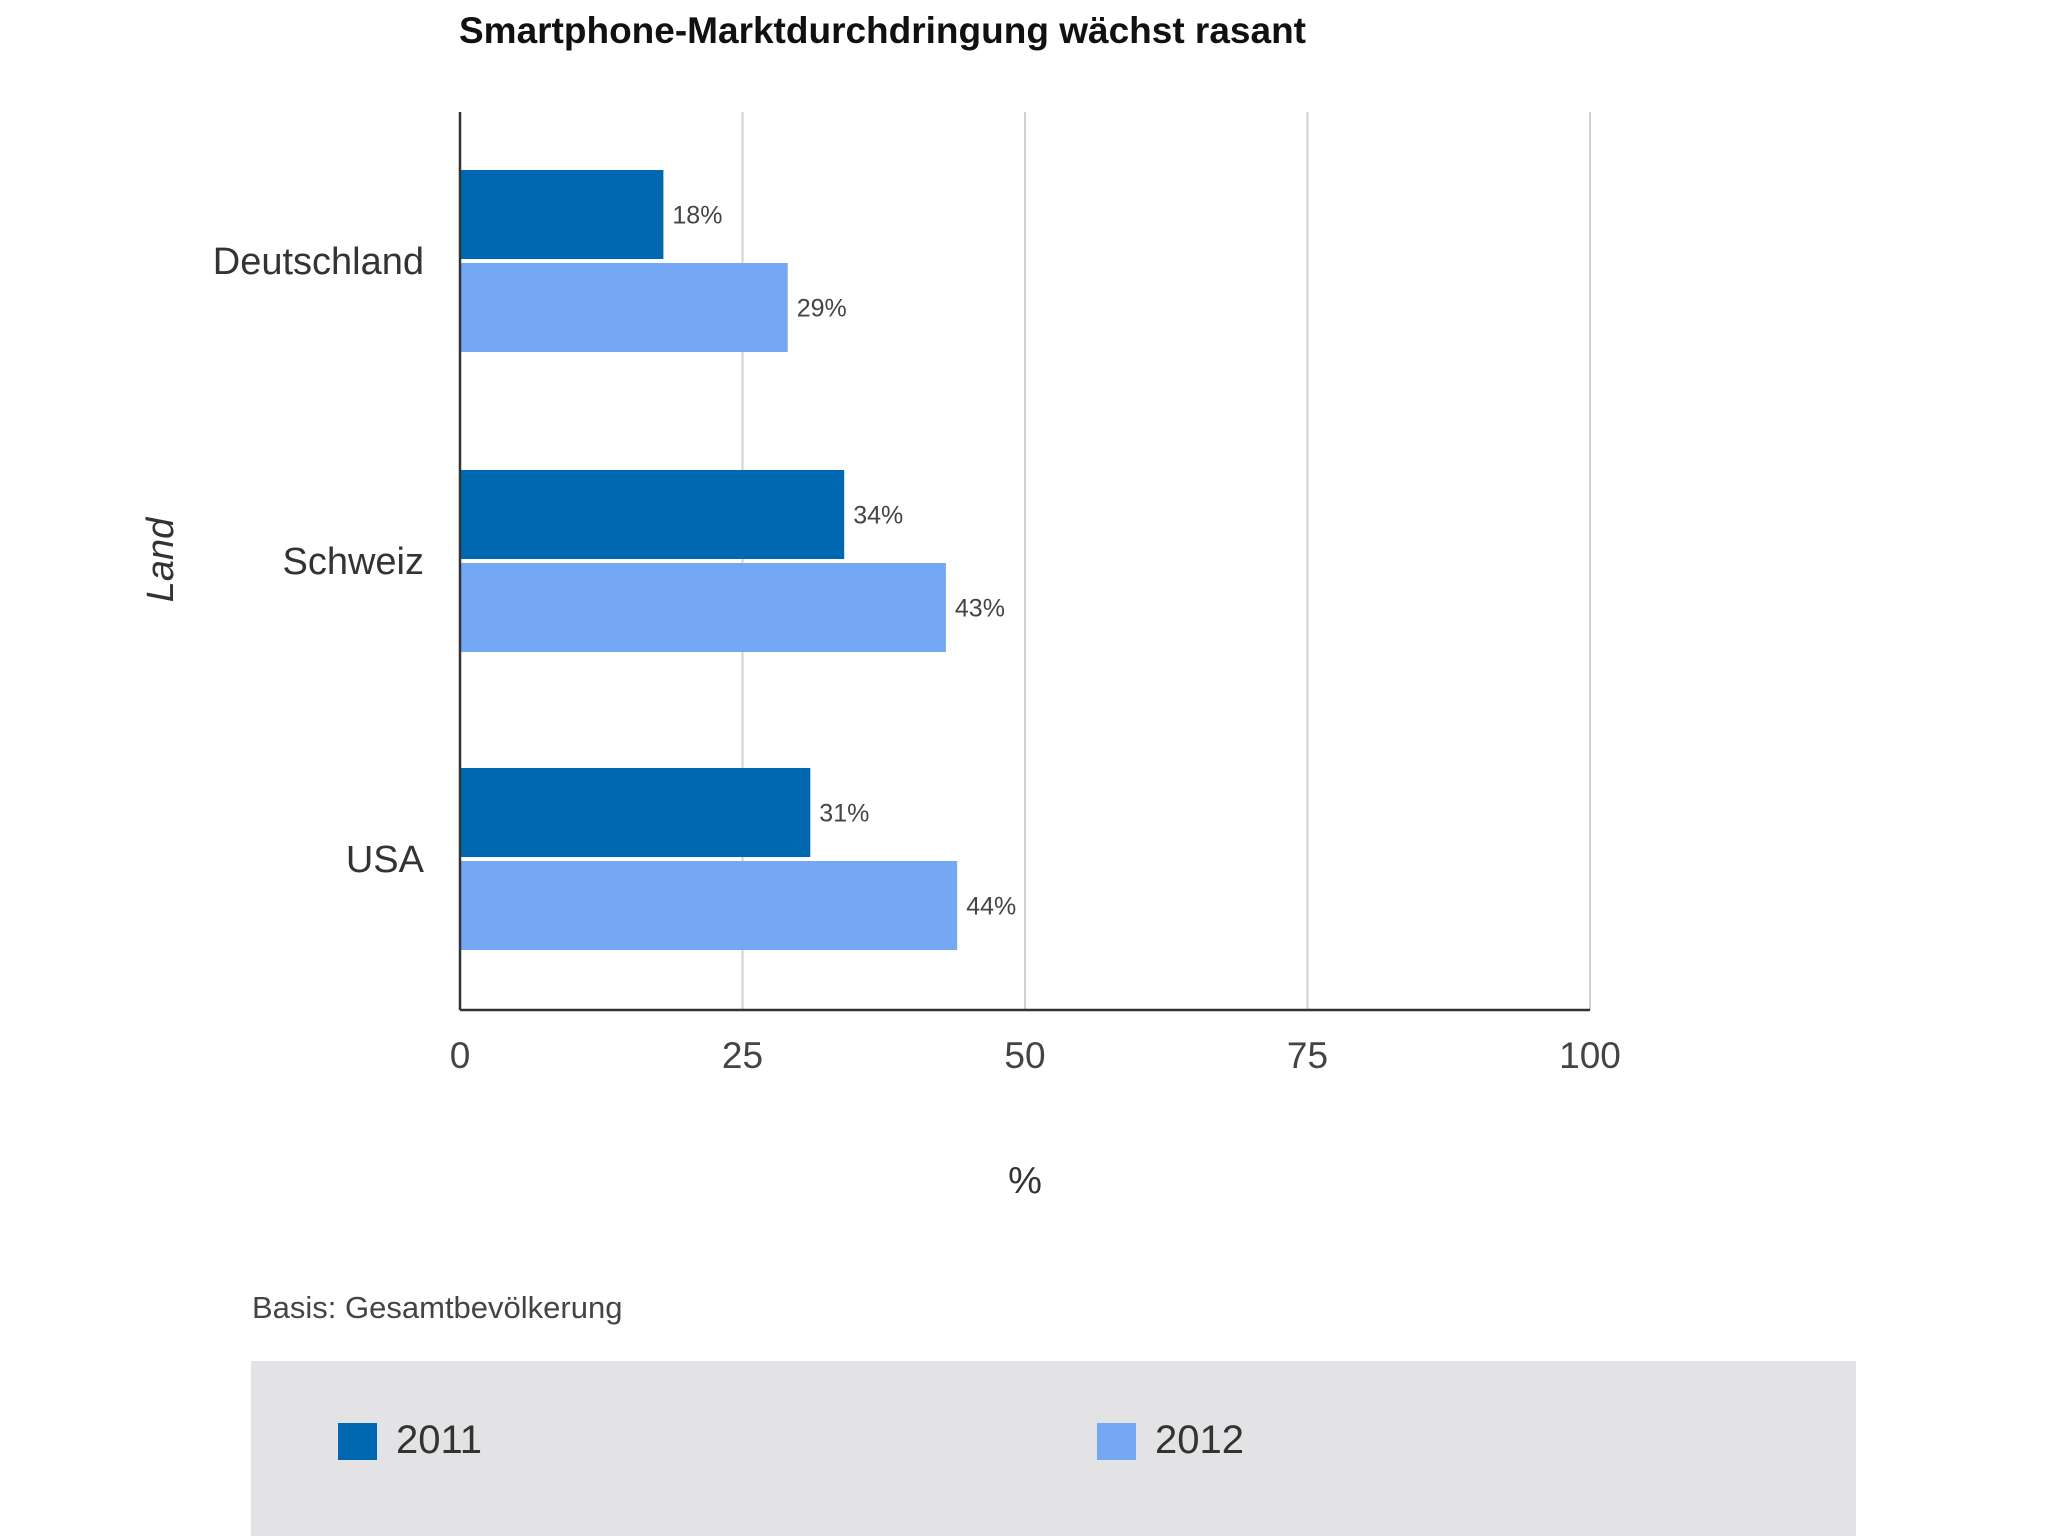  Describe the element at coordinates (980, 609) in the screenshot. I see `data-label-schweiz-2012: 43%` at that location.